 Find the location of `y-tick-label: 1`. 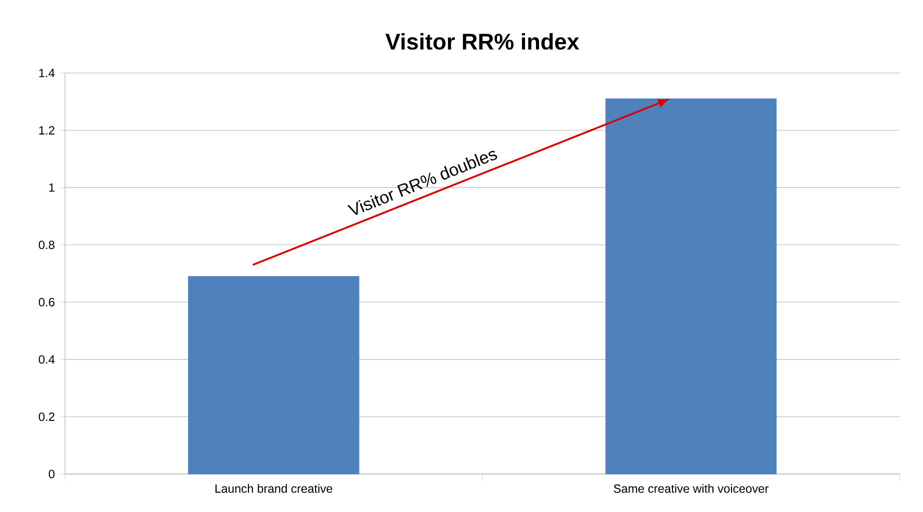

y-tick-label: 1 is located at coordinates (51, 187).